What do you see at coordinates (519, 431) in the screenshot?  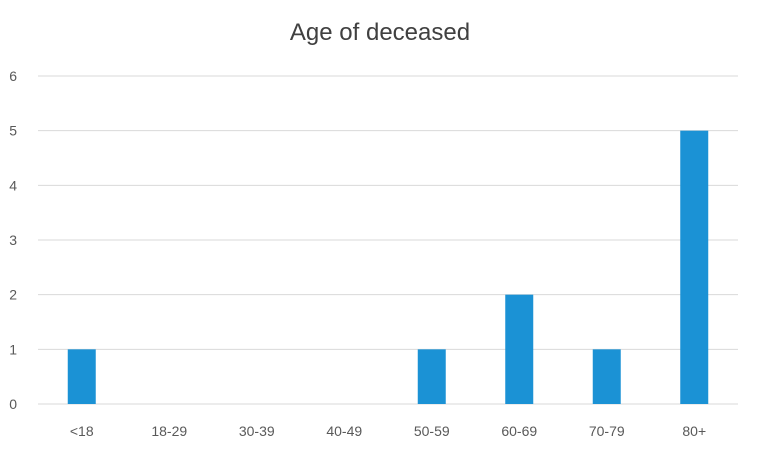 I see `x-tick-label-5: 60-69` at bounding box center [519, 431].